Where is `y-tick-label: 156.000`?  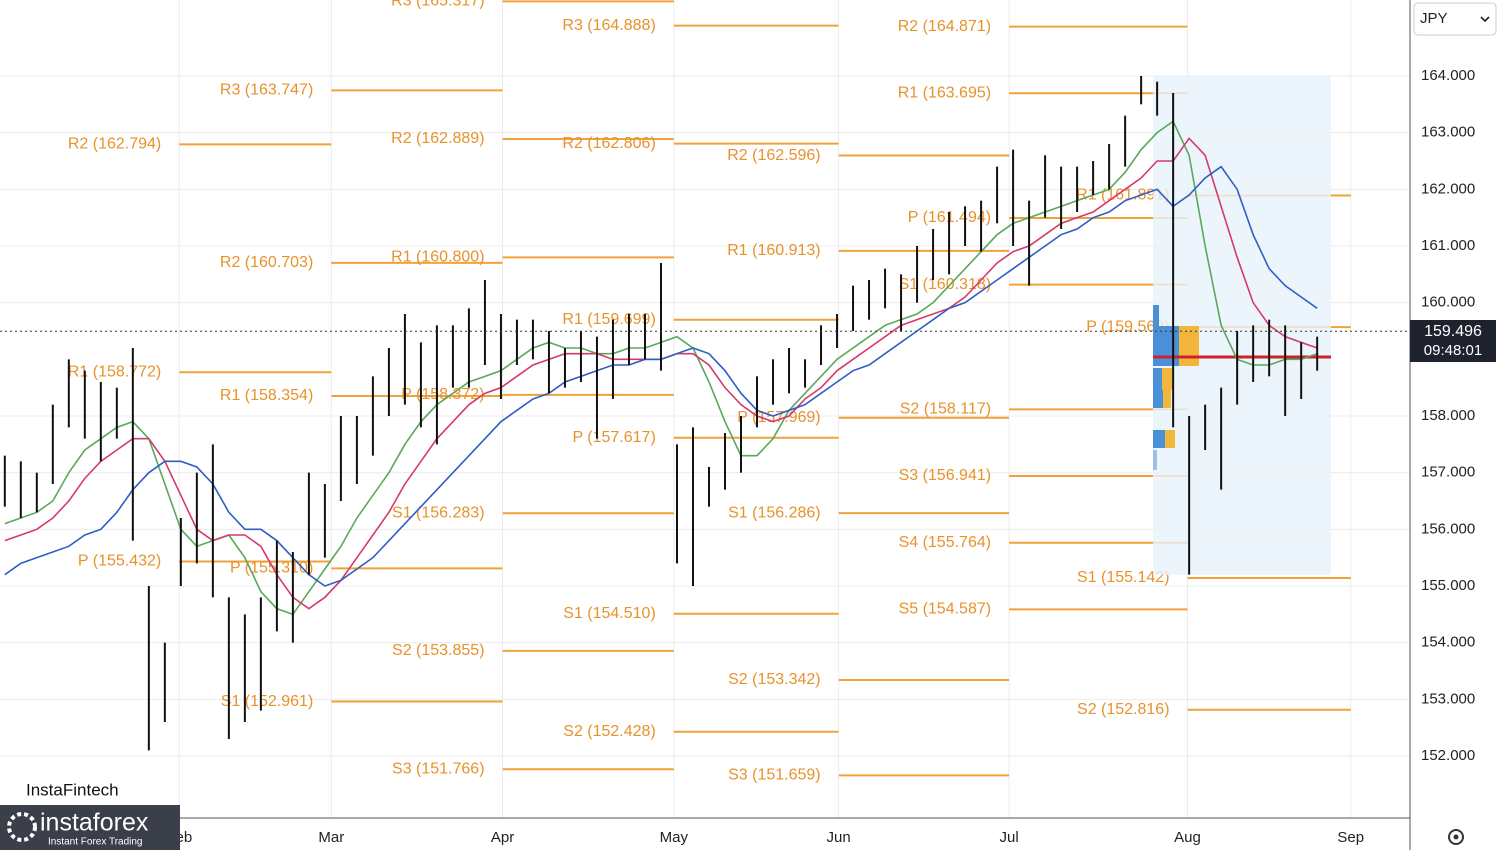
y-tick-label: 156.000 is located at coordinates (1448, 528).